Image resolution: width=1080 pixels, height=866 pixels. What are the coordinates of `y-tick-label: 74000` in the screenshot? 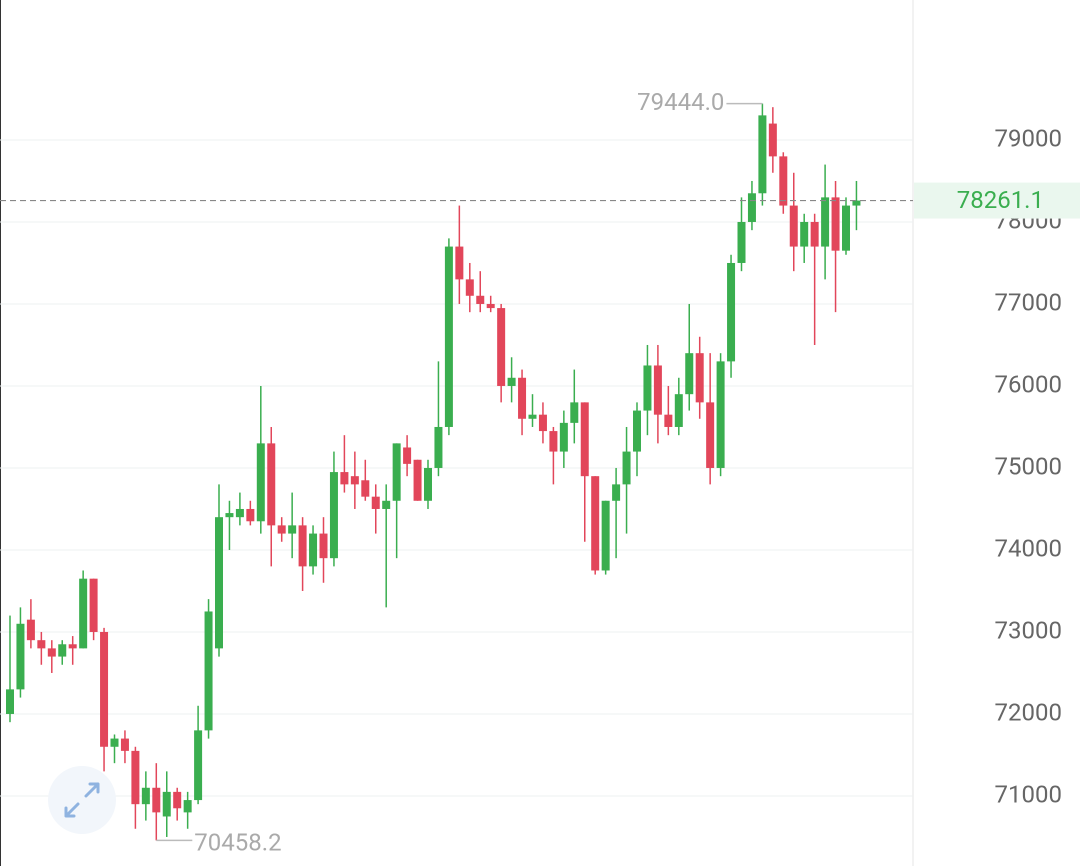 It's located at (1028, 548).